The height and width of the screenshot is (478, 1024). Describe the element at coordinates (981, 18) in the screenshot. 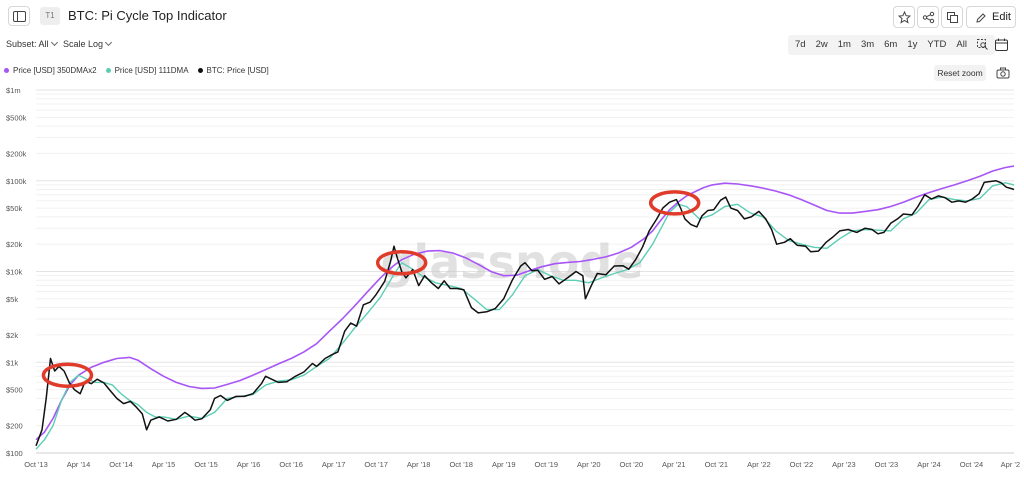

I see `pencil-icon` at that location.